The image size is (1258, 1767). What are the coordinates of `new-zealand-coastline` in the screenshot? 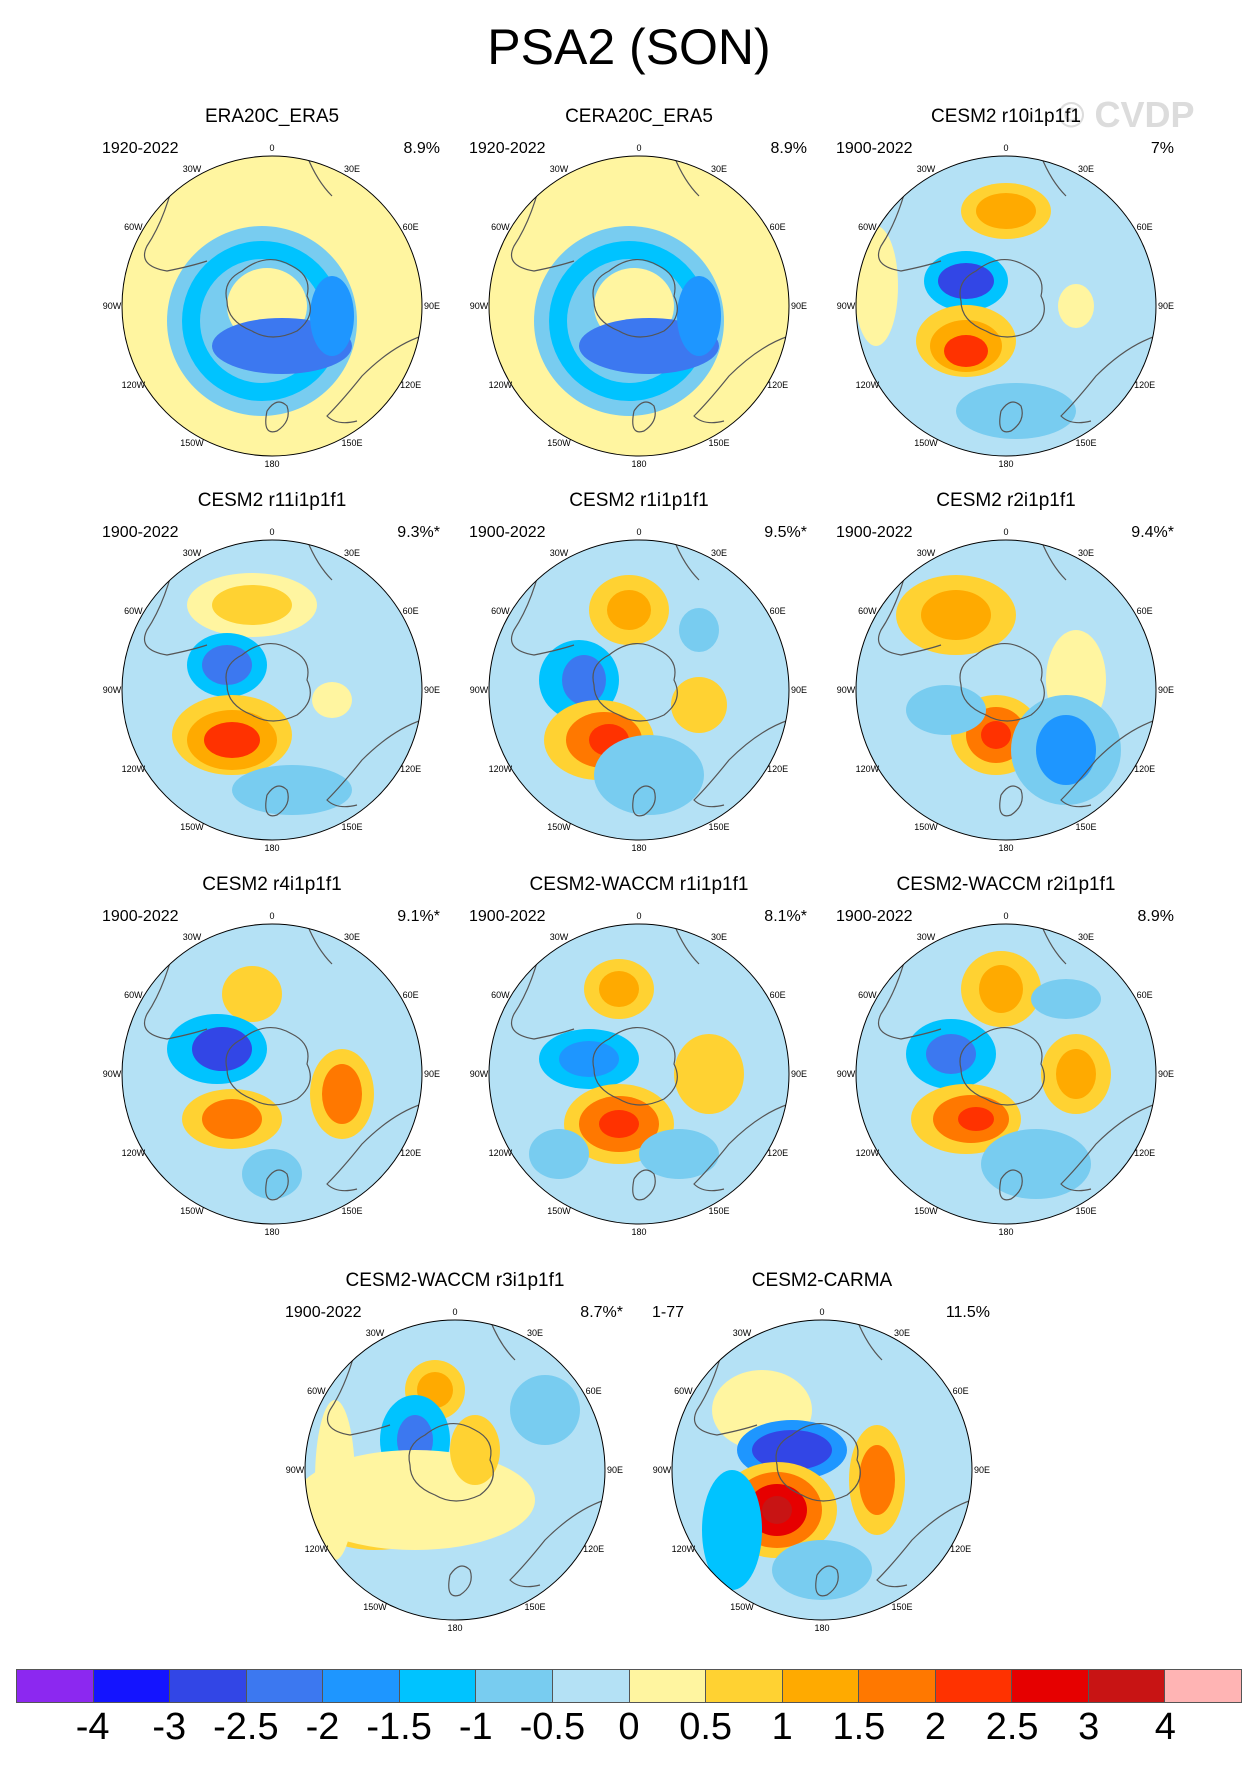 It's located at (277, 801).